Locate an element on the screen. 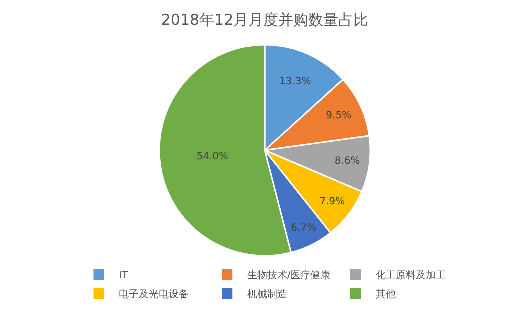  legend-label: 其他 is located at coordinates (386, 294).